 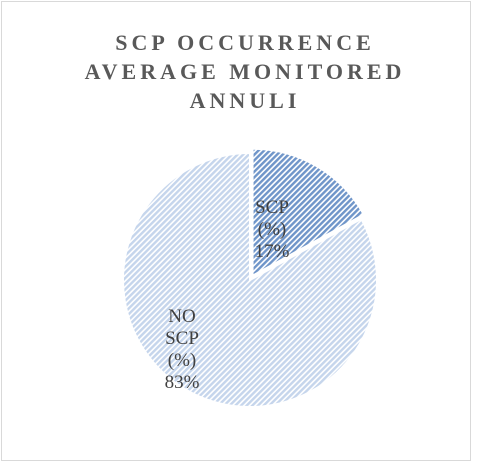 What do you see at coordinates (182, 338) in the screenshot?
I see `category-label: NO SCP (%)` at bounding box center [182, 338].